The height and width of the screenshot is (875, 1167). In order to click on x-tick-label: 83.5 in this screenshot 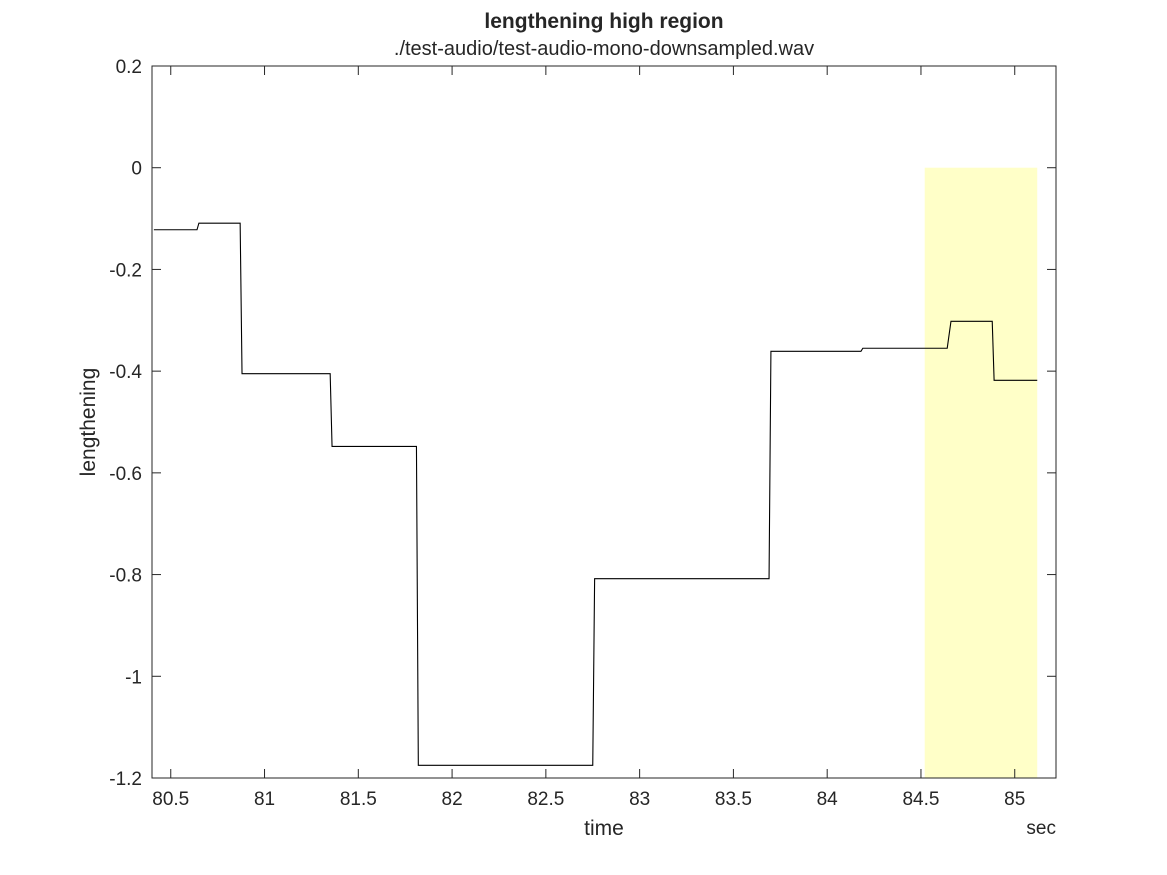, I will do `click(733, 799)`.